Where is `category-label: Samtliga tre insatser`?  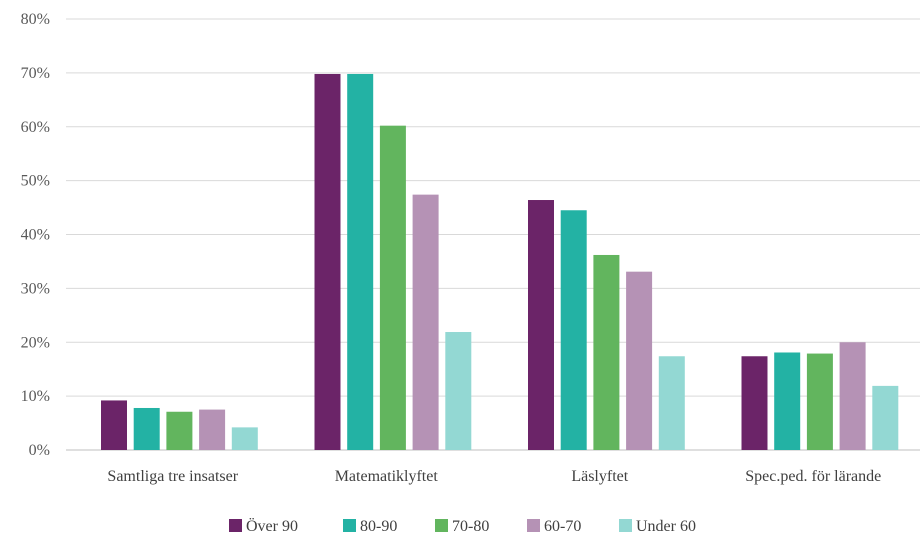
category-label: Samtliga tre insatser is located at coordinates (172, 476).